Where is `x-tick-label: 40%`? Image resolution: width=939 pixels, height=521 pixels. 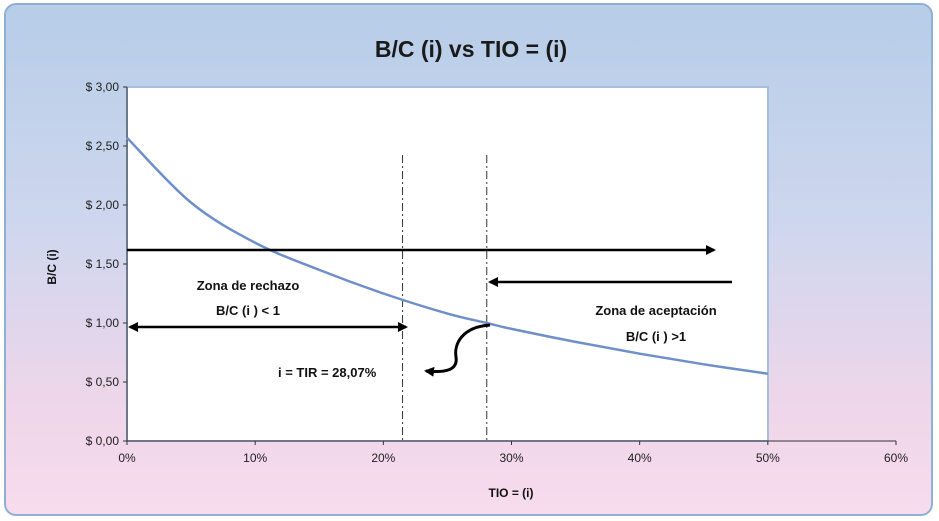
x-tick-label: 40% is located at coordinates (640, 458).